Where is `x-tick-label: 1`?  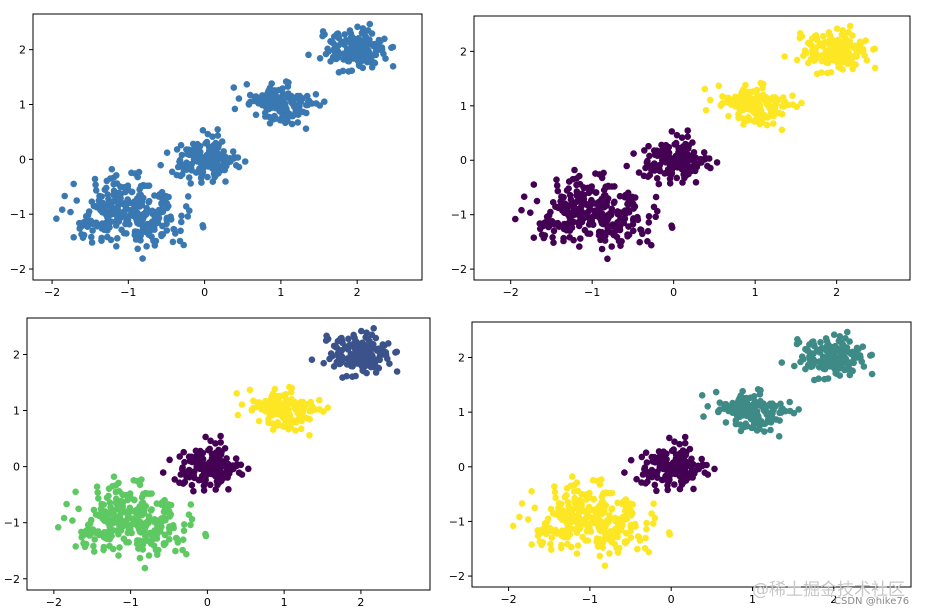
x-tick-label: 1 is located at coordinates (280, 292).